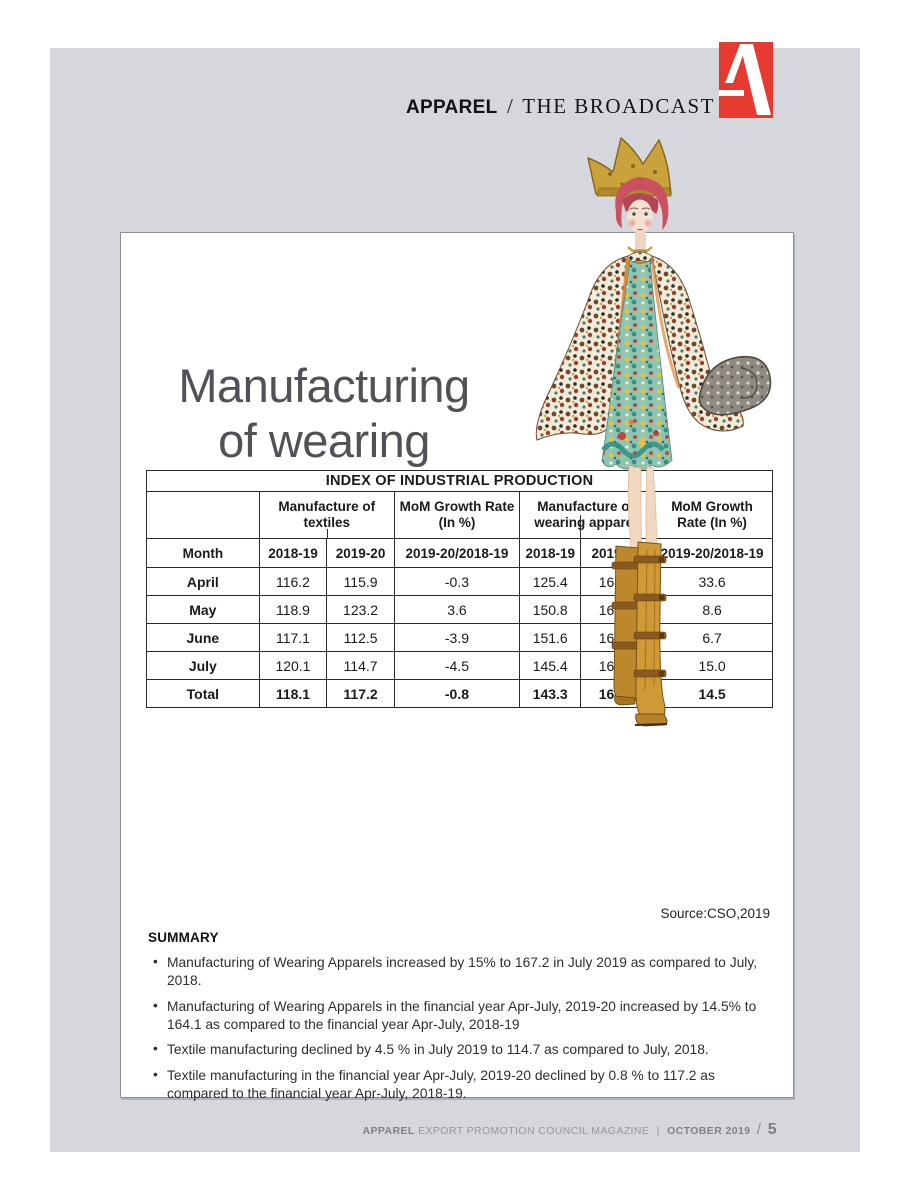 The width and height of the screenshot is (909, 1204). I want to click on table-cell: 117.2, so click(360, 693).